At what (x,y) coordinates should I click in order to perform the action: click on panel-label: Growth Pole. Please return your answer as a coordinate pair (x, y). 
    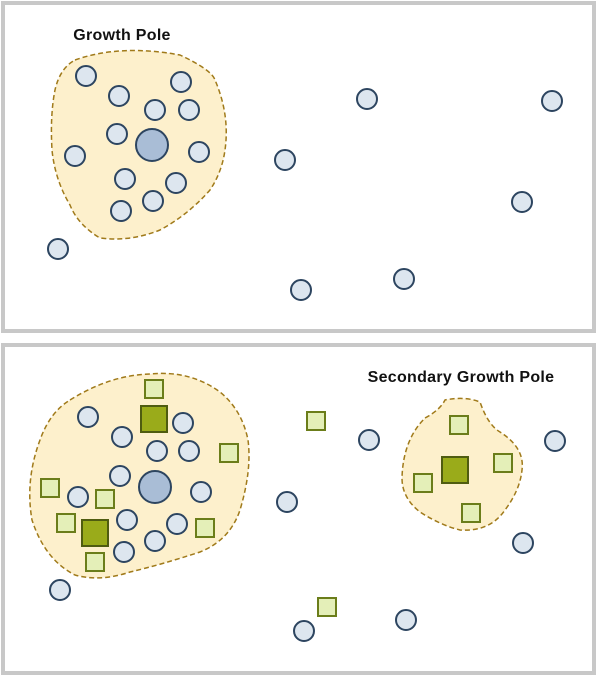
    Looking at the image, I should click on (122, 35).